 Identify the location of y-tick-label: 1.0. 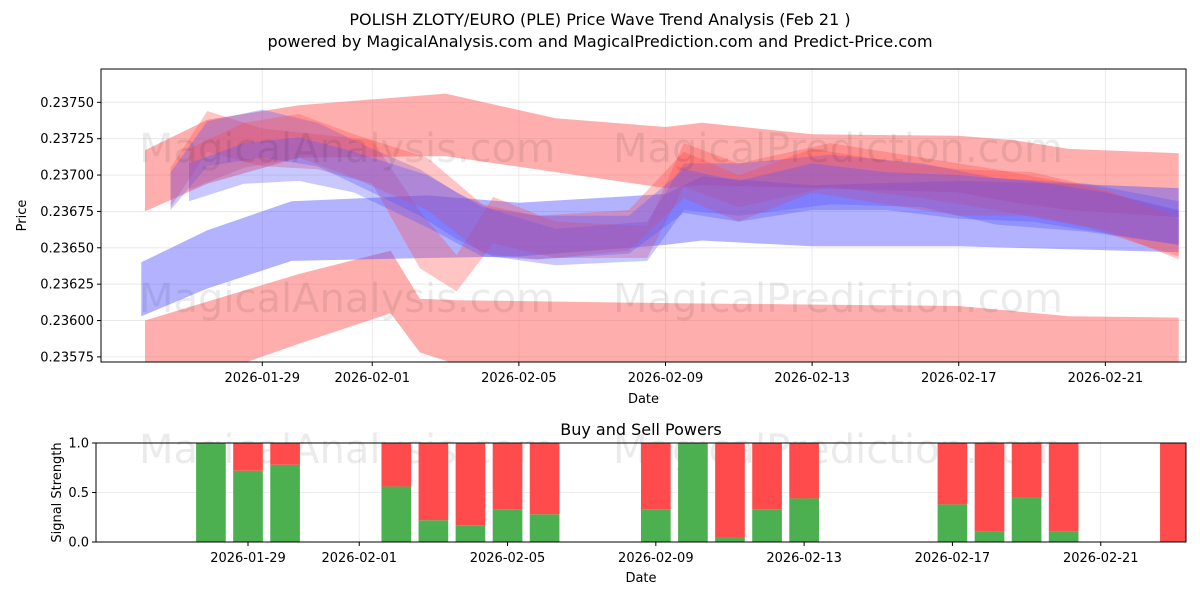
(78, 444).